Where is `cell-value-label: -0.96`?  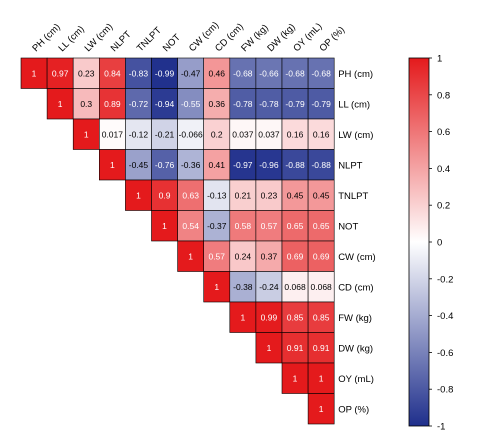 cell-value-label: -0.96 is located at coordinates (269, 165).